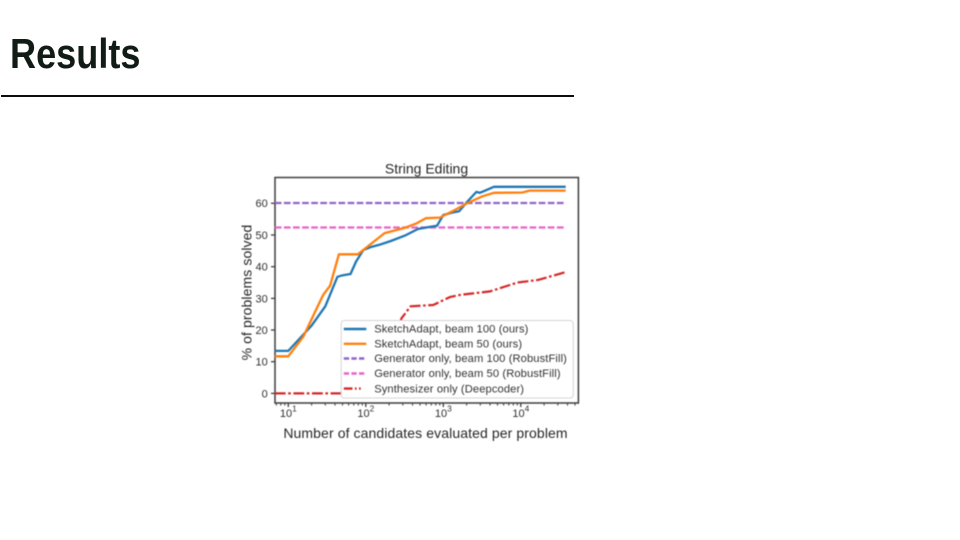 This screenshot has width=960, height=540. I want to click on svg-text:Generator only, beam 100 (Robu: Generator only, beam 100 (RobustFill), so click(470, 359).